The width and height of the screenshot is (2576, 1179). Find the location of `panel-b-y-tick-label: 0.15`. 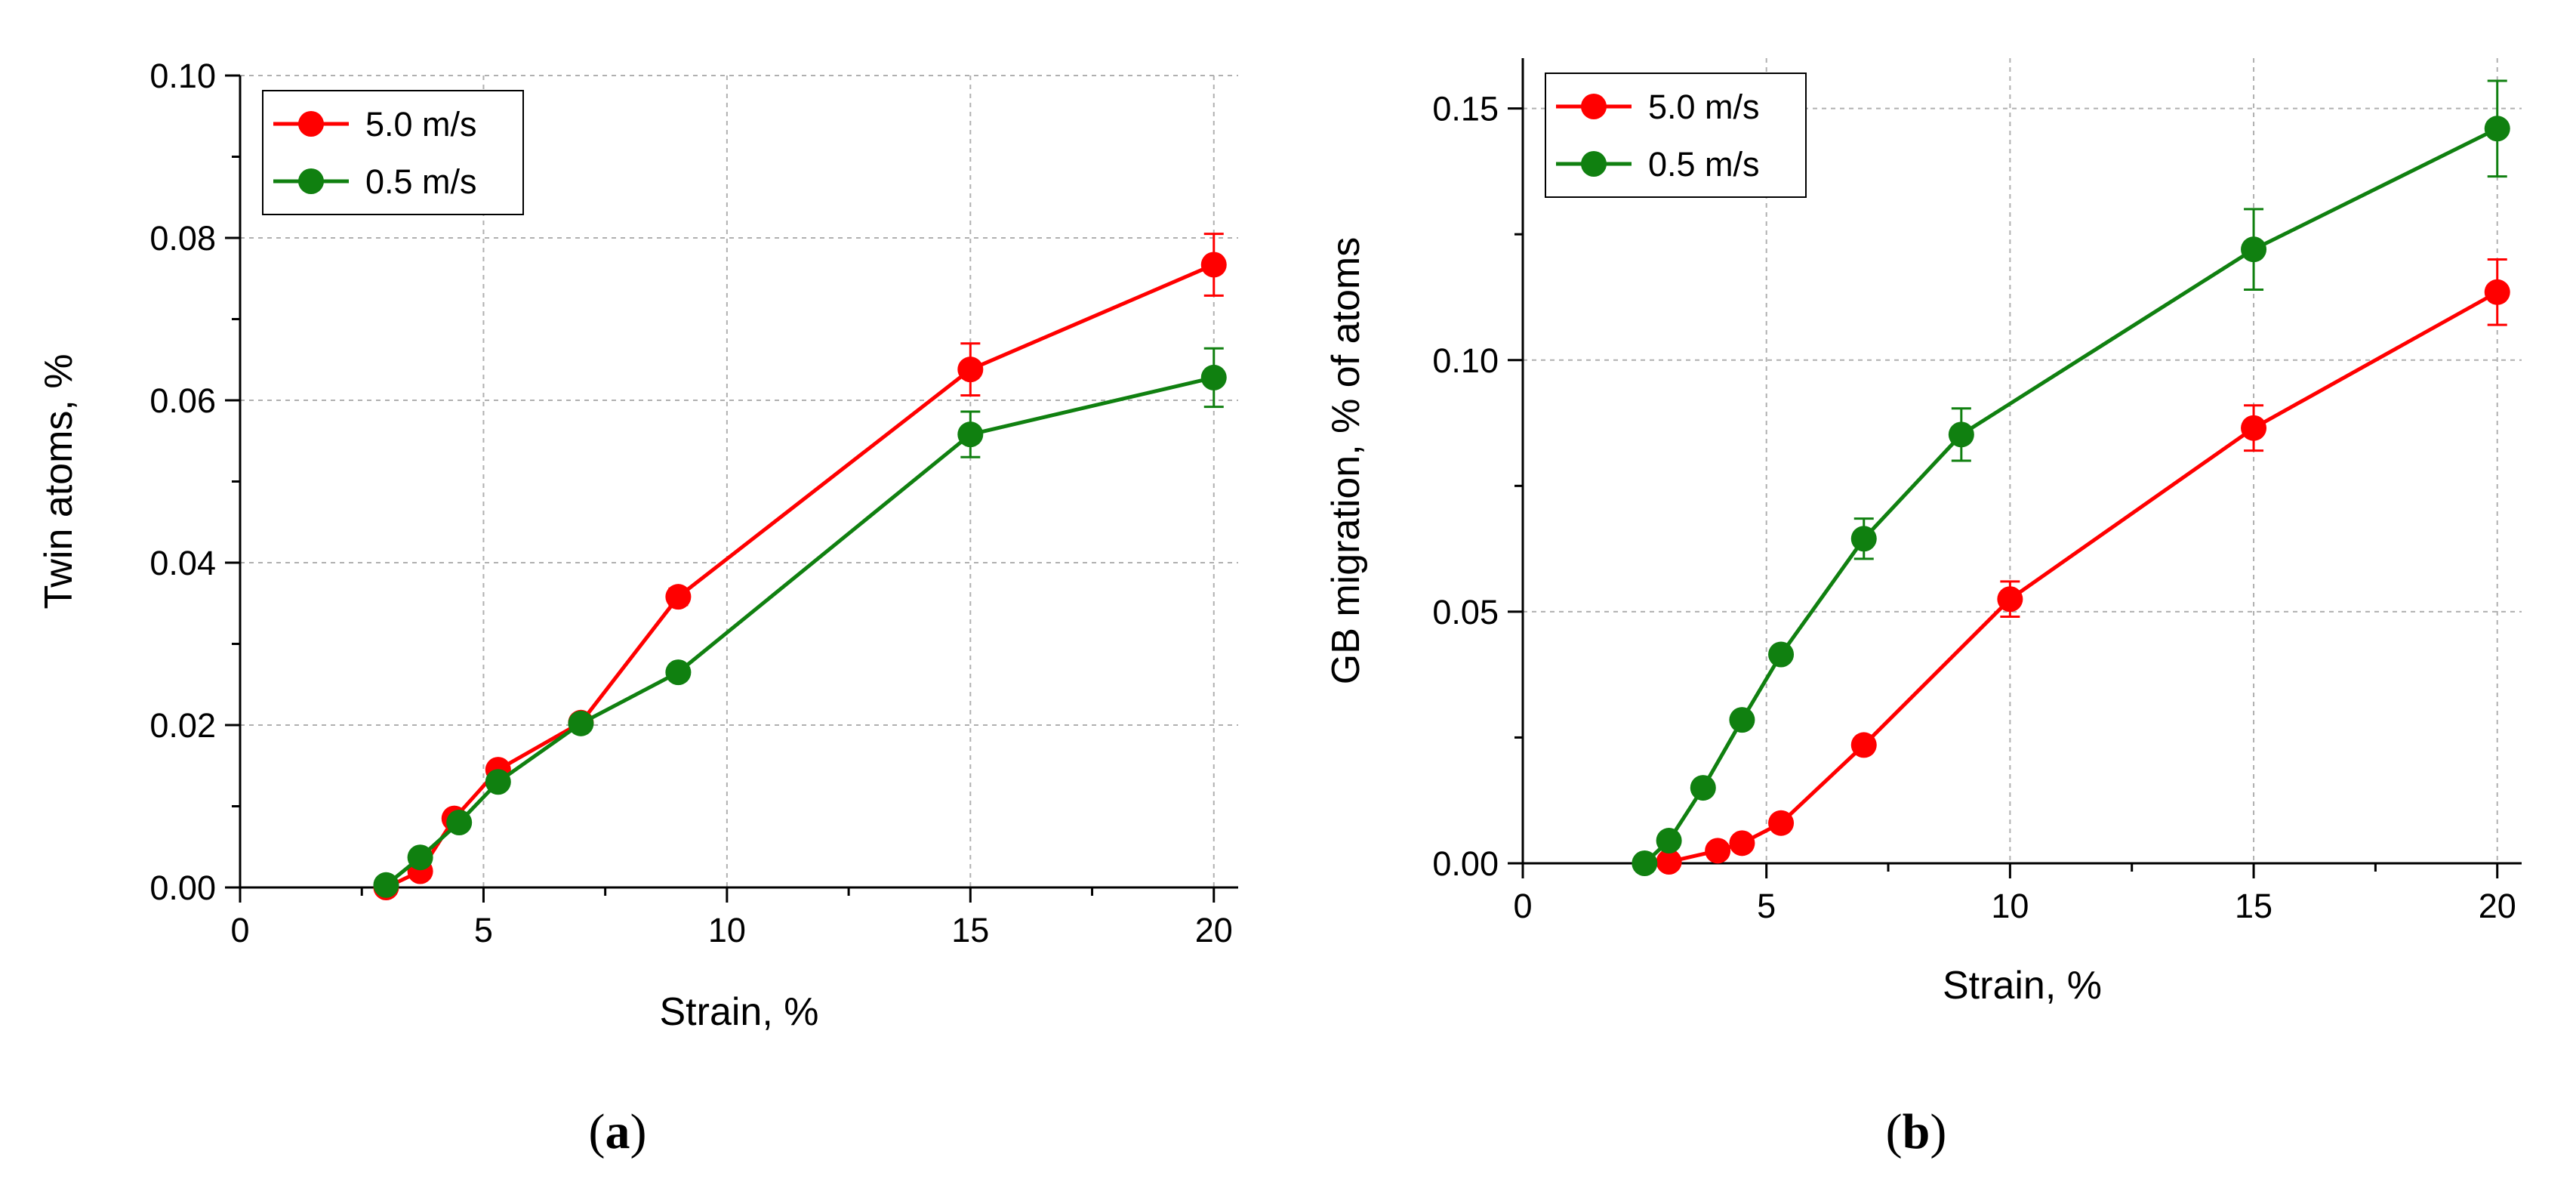

panel-b-y-tick-label: 0.15 is located at coordinates (1465, 109).